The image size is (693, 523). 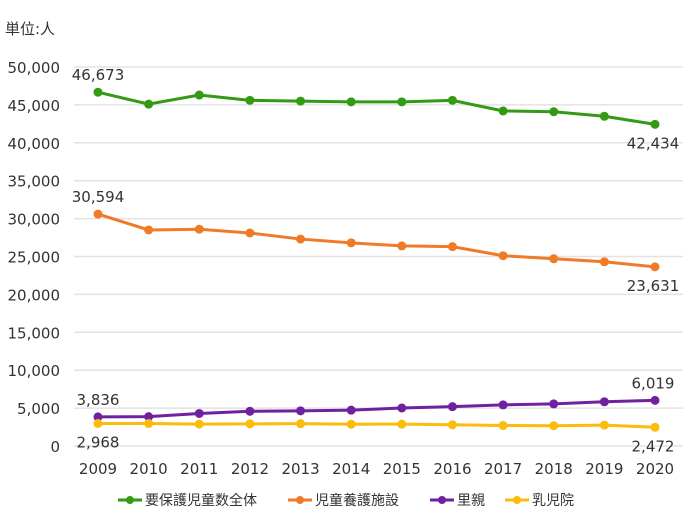 What do you see at coordinates (34, 106) in the screenshot?
I see `y-tick-label: 45,000` at bounding box center [34, 106].